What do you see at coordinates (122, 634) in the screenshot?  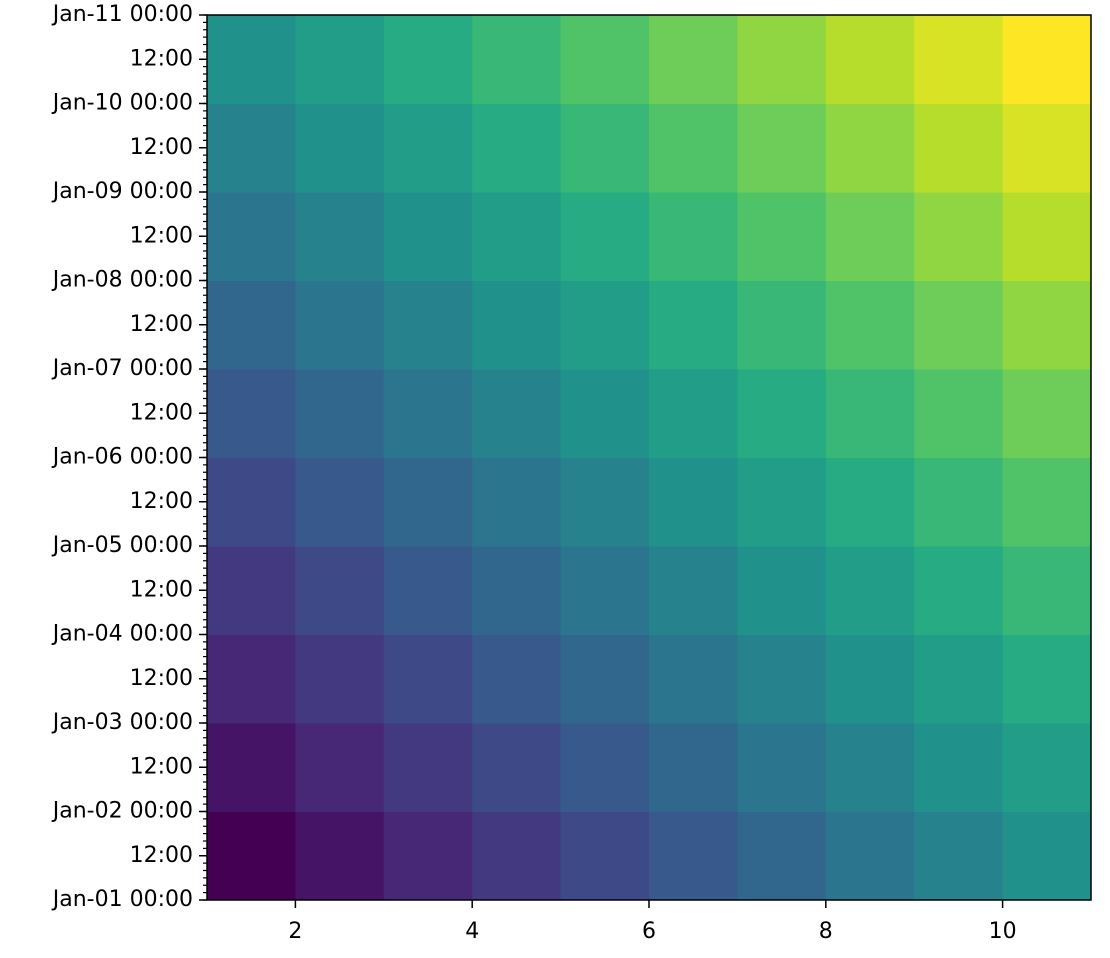 I see `y-tick-label: Jan-04 00:00` at bounding box center [122, 634].